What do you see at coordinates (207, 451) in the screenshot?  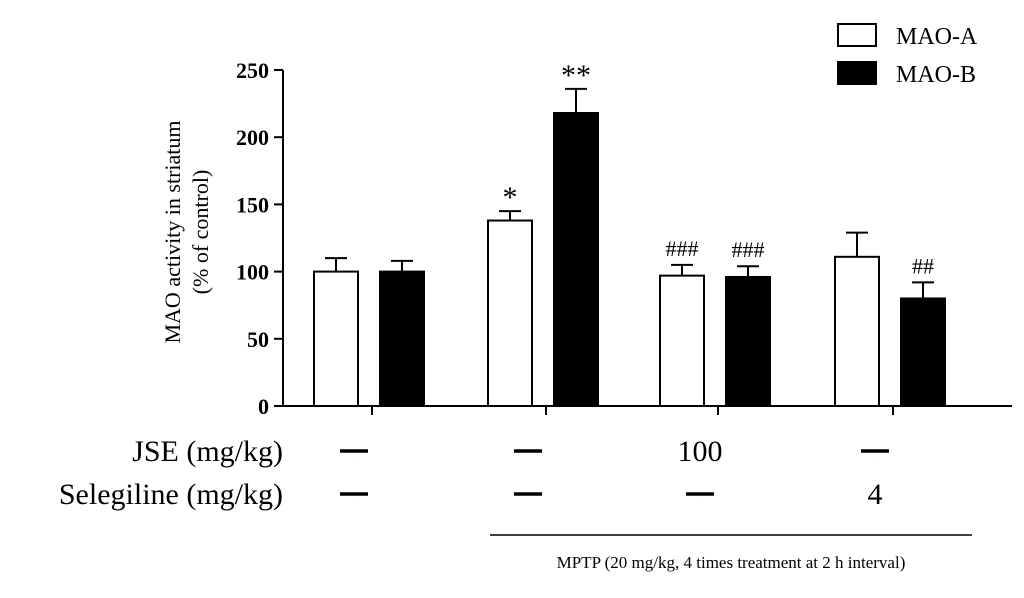 I see `jse-row-label: JSE (mg/kg)` at bounding box center [207, 451].